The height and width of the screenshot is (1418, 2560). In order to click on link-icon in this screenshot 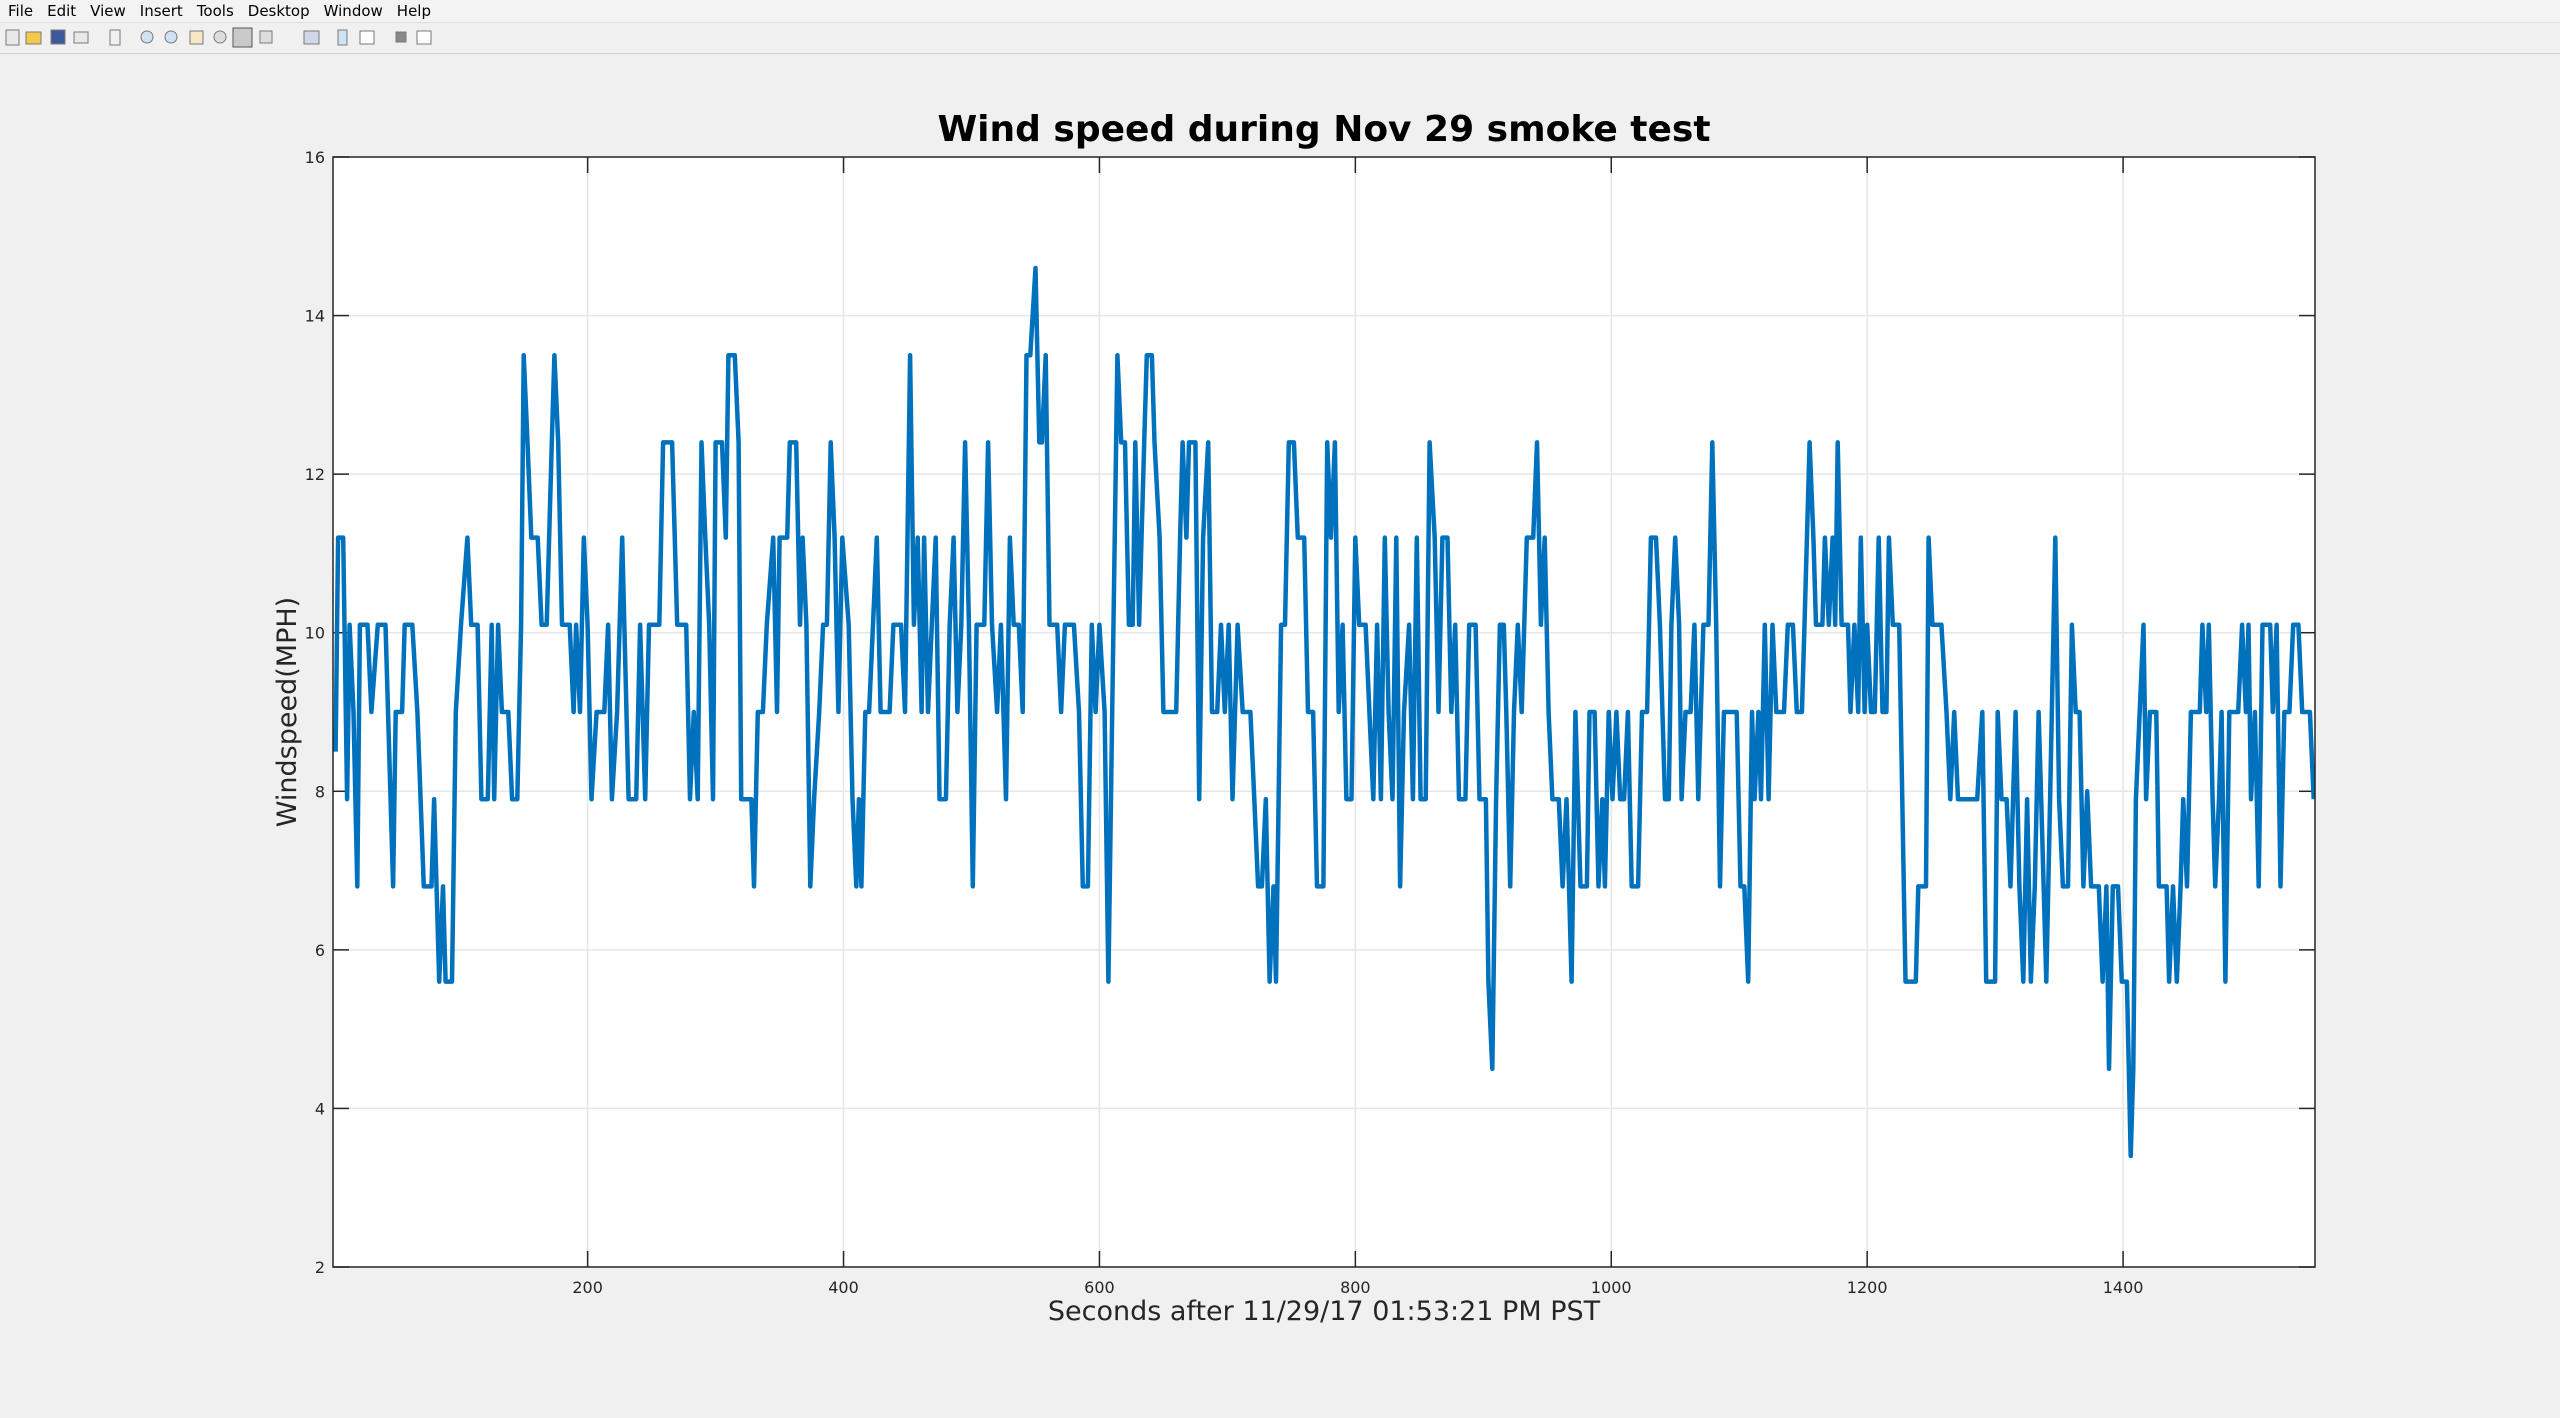, I will do `click(311, 37)`.